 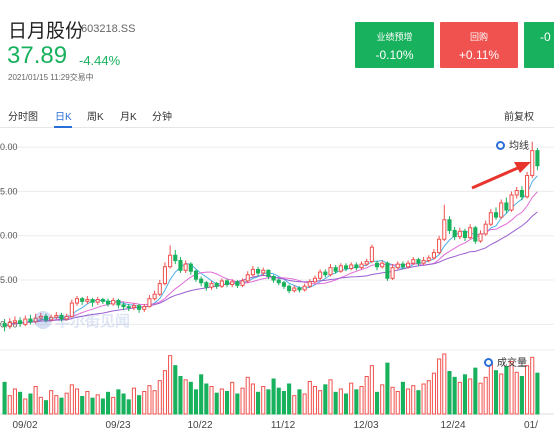 I want to click on watermark-text: 华尔街见闻, so click(x=93, y=321).